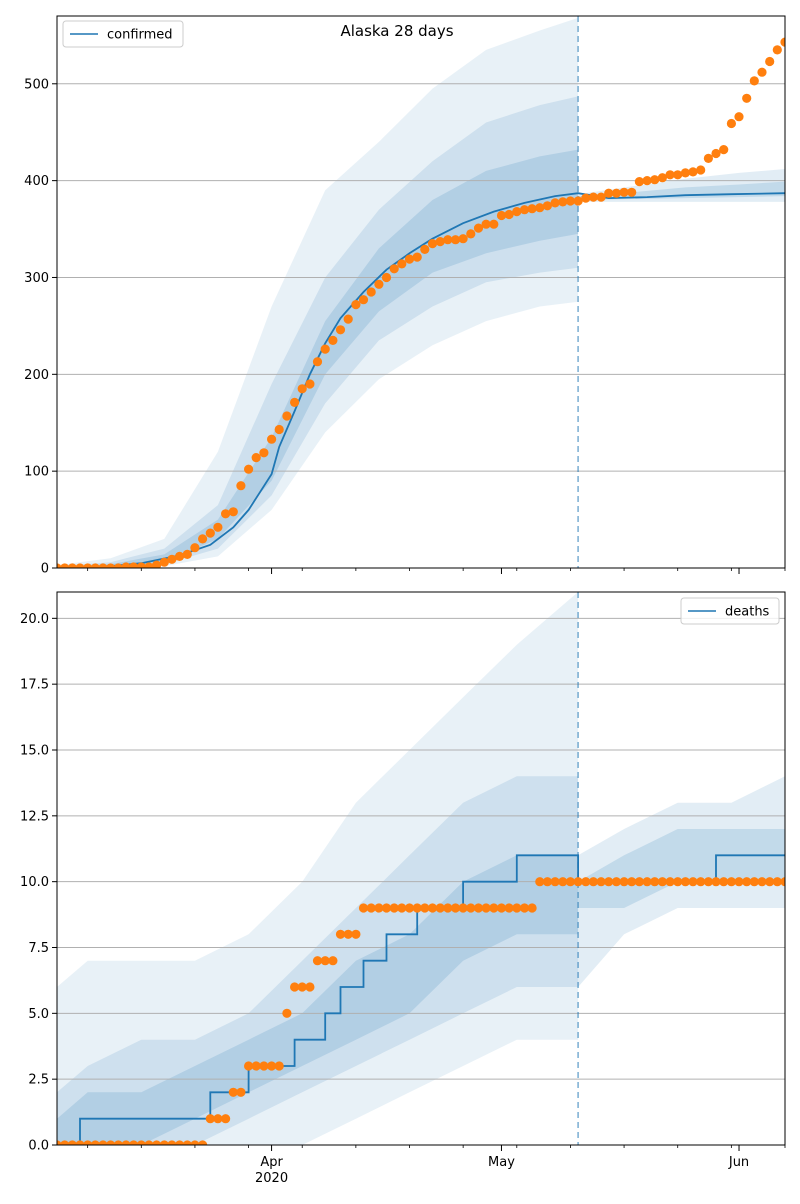 The image size is (800, 1204). Describe the element at coordinates (36, 181) in the screenshot. I see `confirmed-ytick-label: 400` at that location.